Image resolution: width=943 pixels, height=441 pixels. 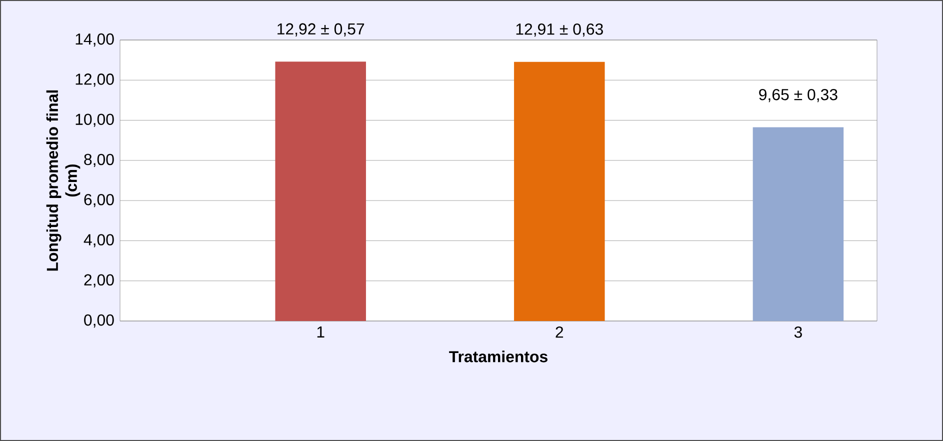 I want to click on y-tick-label: 2,00, so click(x=99, y=281).